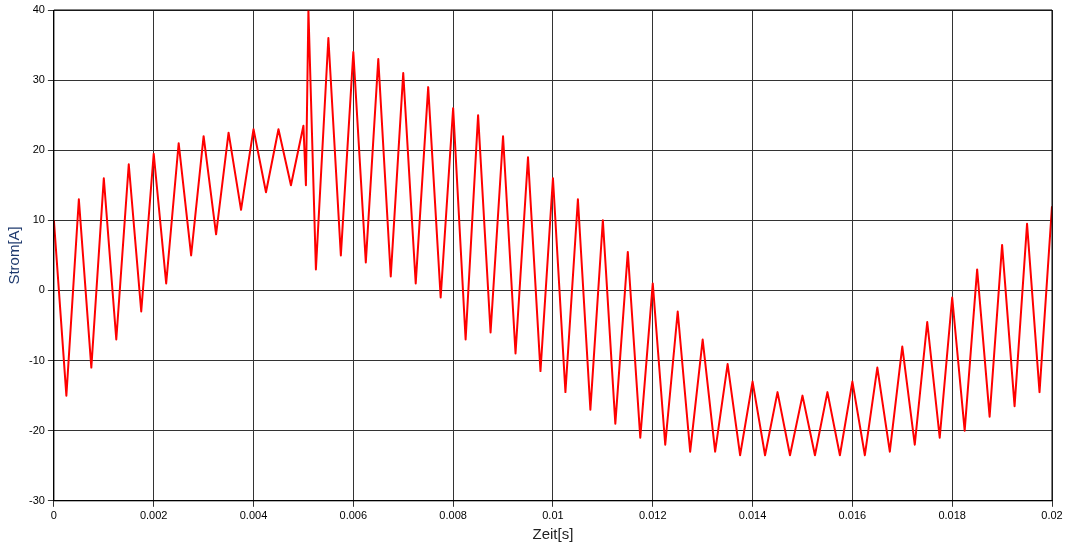 The image size is (1070, 548). What do you see at coordinates (353, 515) in the screenshot?
I see `x-tick-label: 0.006` at bounding box center [353, 515].